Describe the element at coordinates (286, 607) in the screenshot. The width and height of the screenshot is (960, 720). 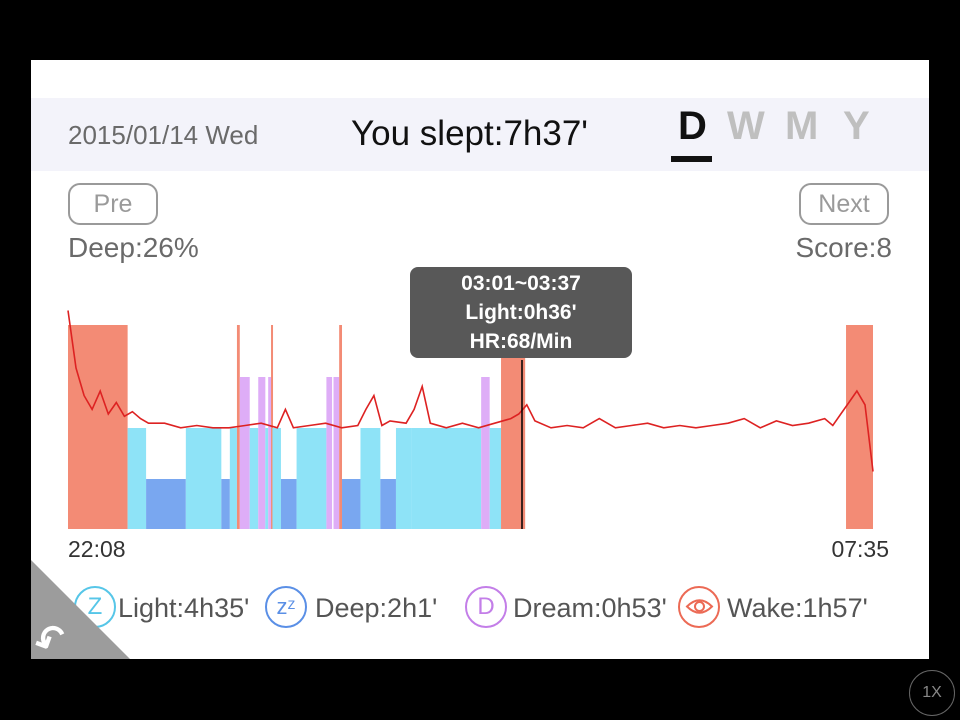
I see `deep-zz-icon: zᶻ` at that location.